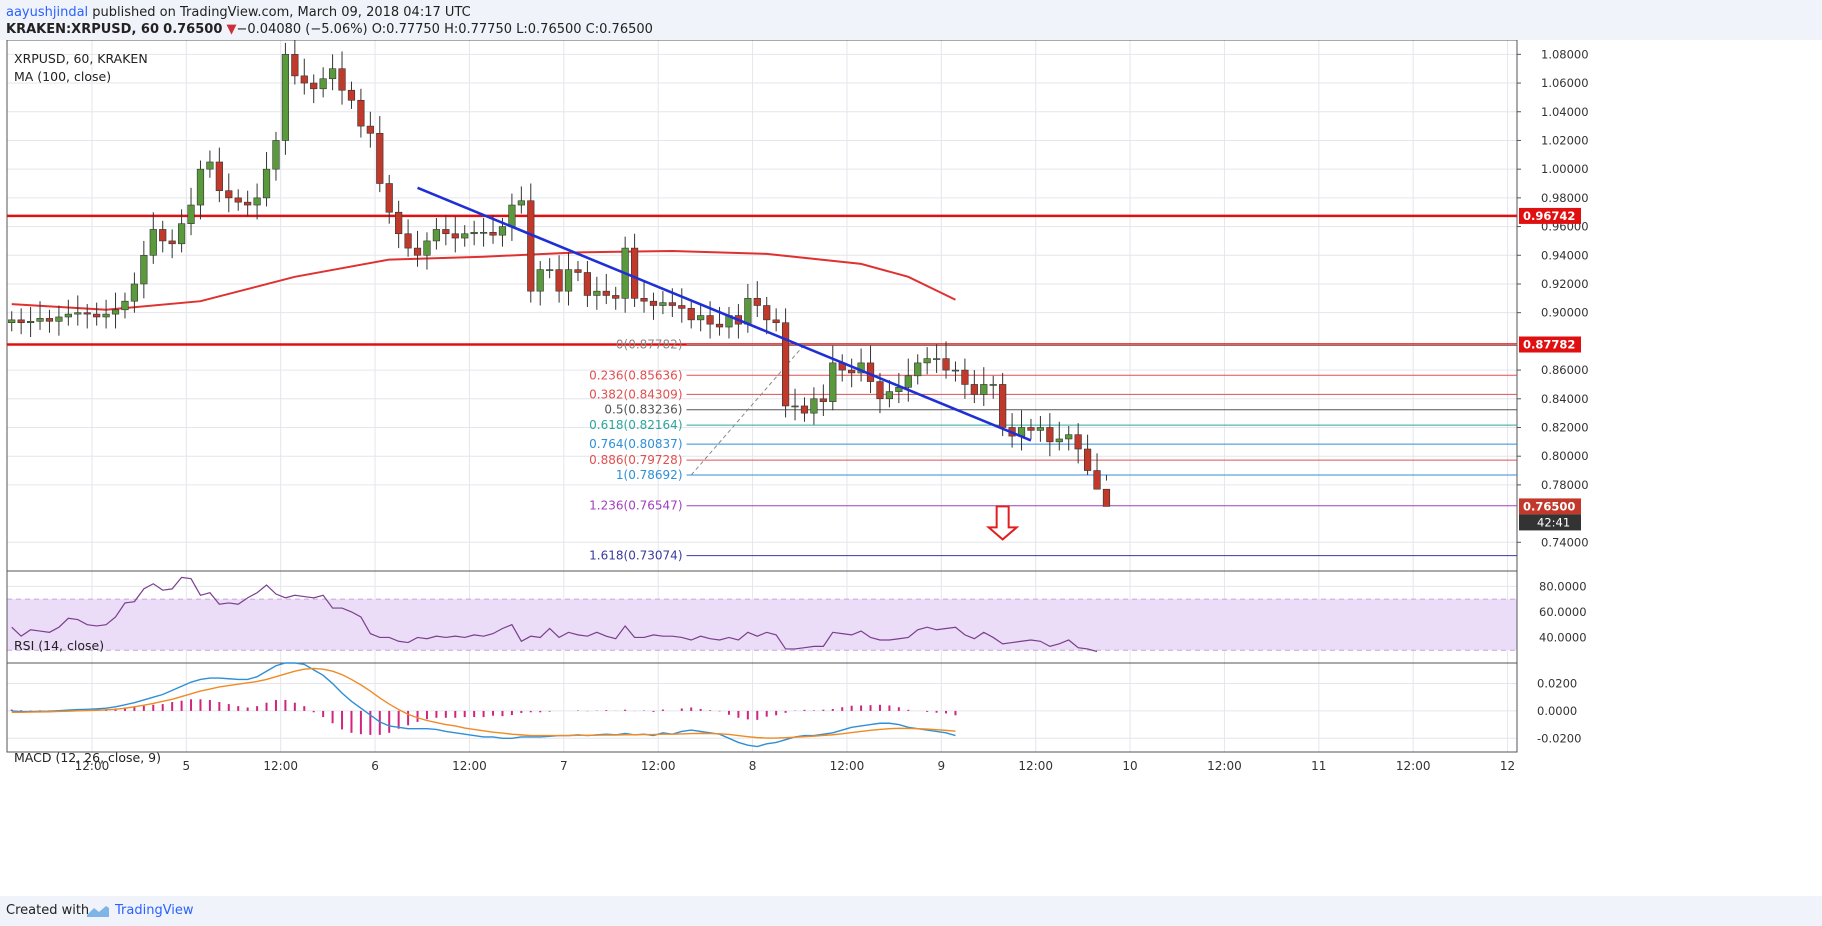 The height and width of the screenshot is (926, 1822). Describe the element at coordinates (1565, 427) in the screenshot. I see `price-tick-12: 0.82000` at that location.